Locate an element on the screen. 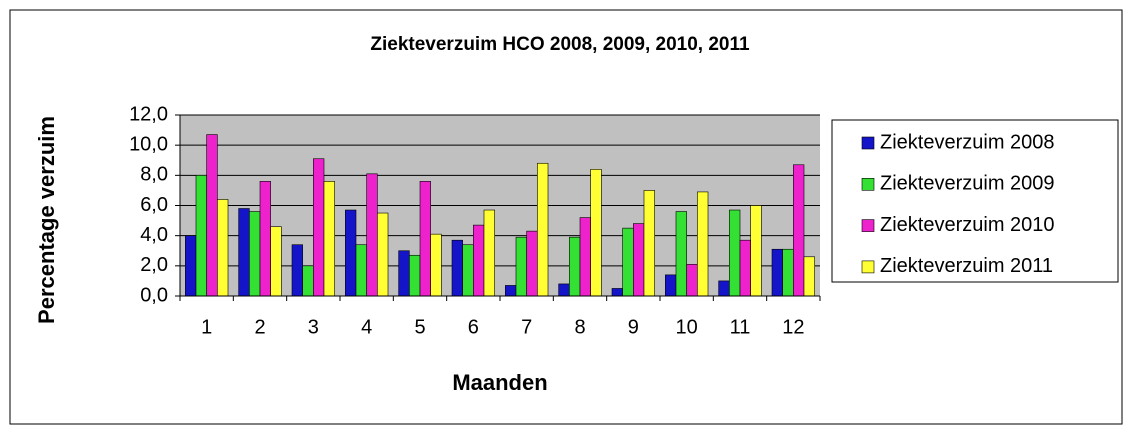  y-tick-label: 6,0 is located at coordinates (154, 205).